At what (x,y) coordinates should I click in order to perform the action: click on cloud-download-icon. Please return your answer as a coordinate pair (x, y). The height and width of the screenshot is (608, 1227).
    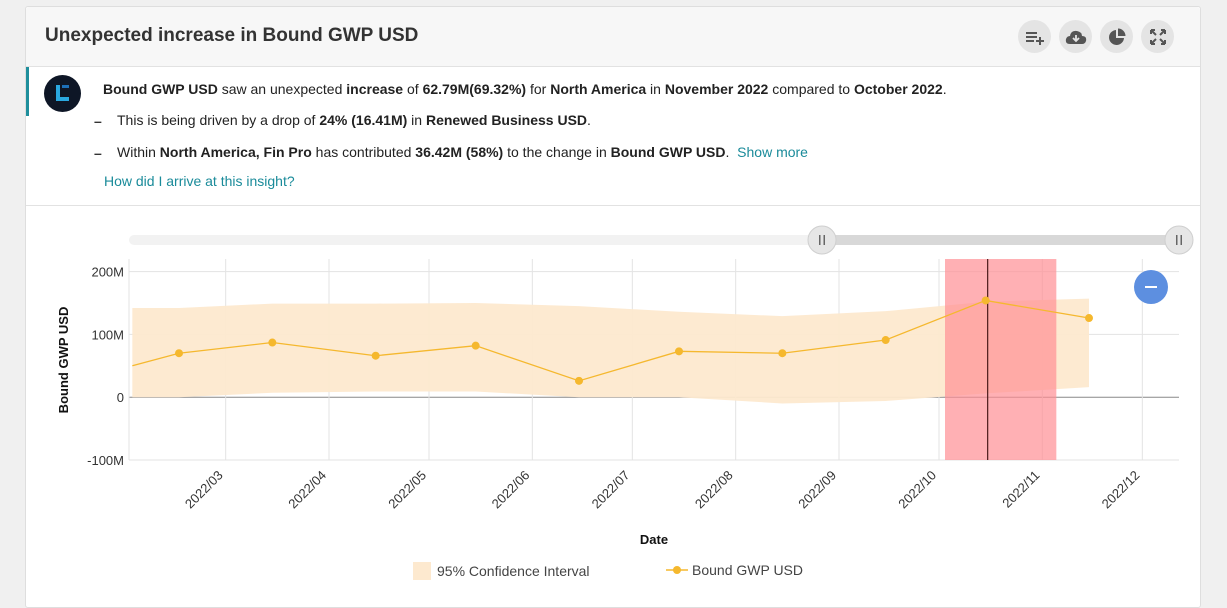
    Looking at the image, I should click on (1075, 37).